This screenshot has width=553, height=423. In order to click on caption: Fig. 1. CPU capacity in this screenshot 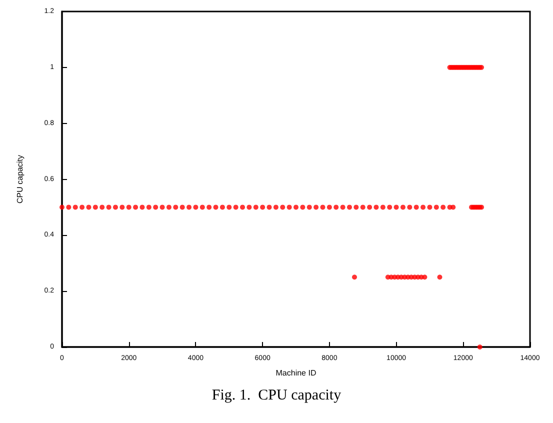, I will do `click(277, 396)`.